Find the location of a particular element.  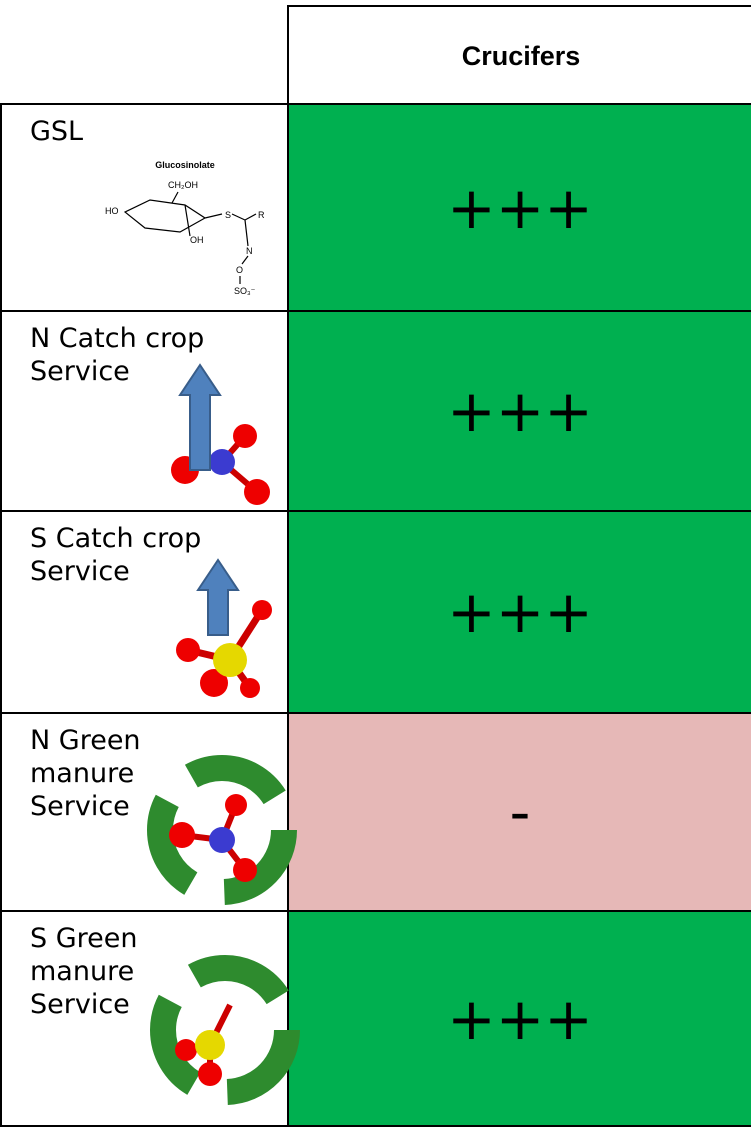

atom-label: HO is located at coordinates (112, 211).